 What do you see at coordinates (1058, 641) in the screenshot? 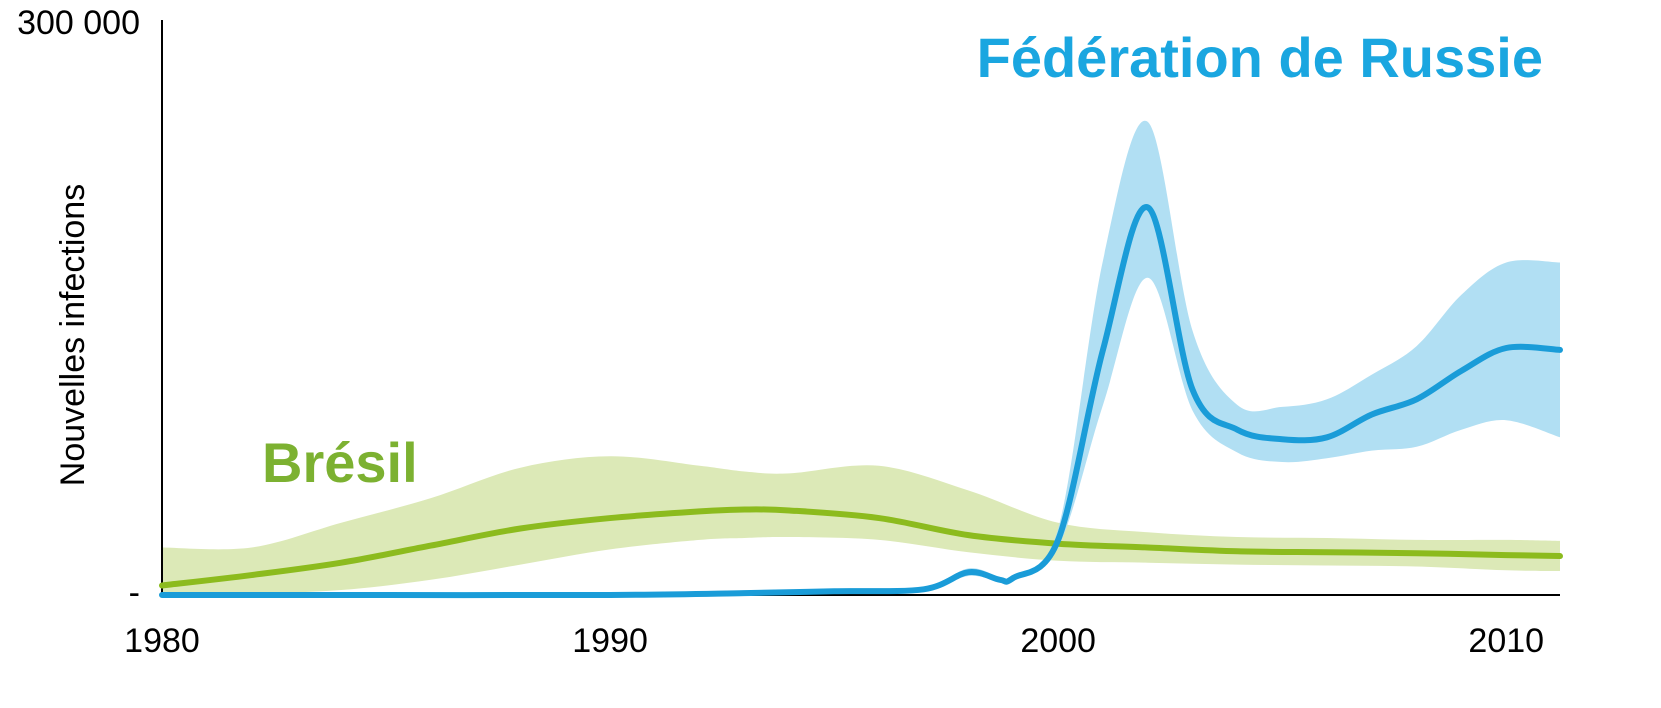
I see `x-tick-label: 2000` at bounding box center [1058, 641].